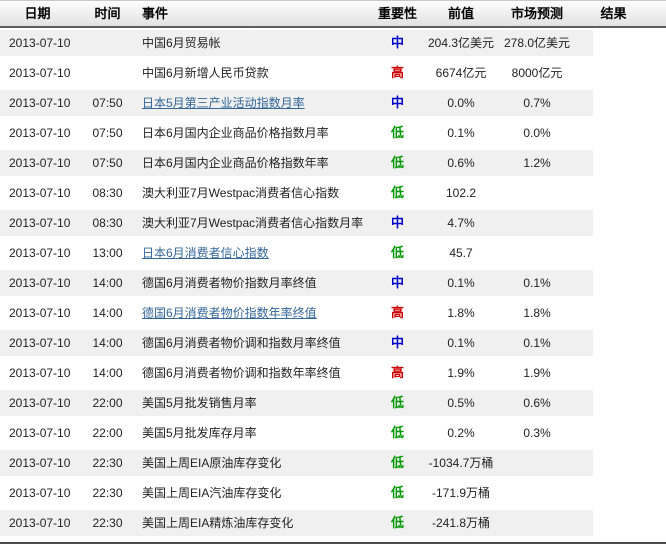  What do you see at coordinates (333, 253) in the screenshot?
I see `table-row: 2013-07-10 13:00 日本6月消费者信心指数 低 45.7` at bounding box center [333, 253].